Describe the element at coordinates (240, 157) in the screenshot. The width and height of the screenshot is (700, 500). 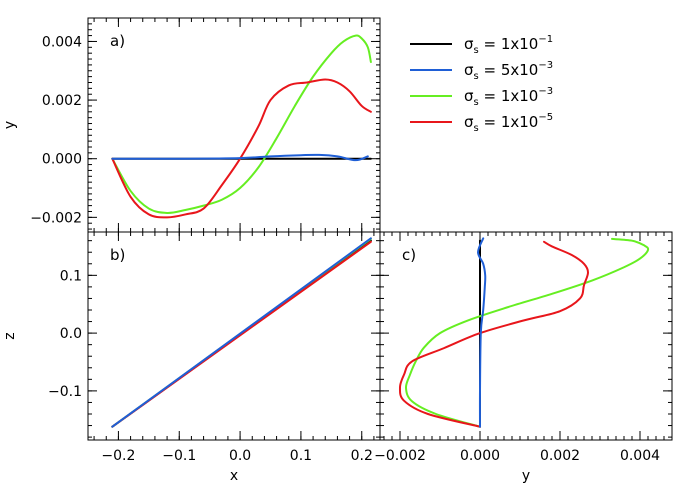
I see `panel-a-line-s2` at that location.